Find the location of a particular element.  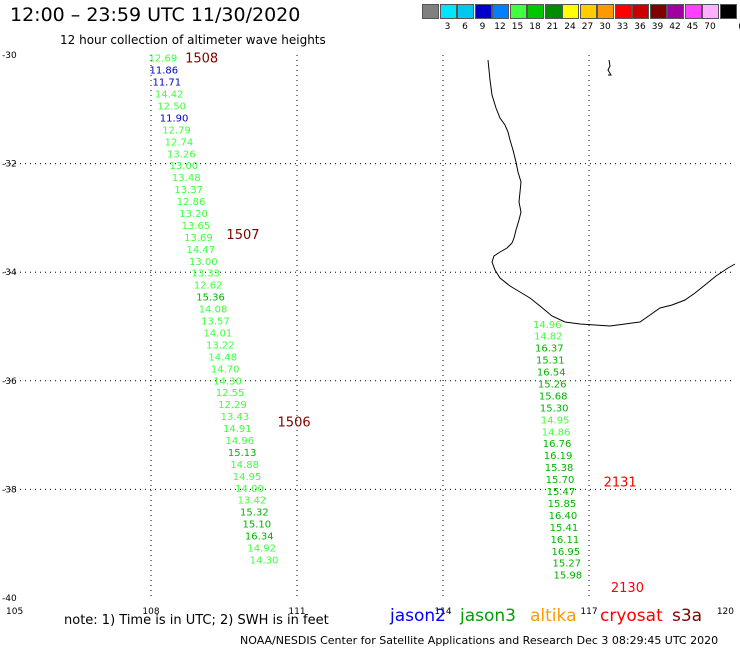

scale-label: 42 is located at coordinates (675, 27).